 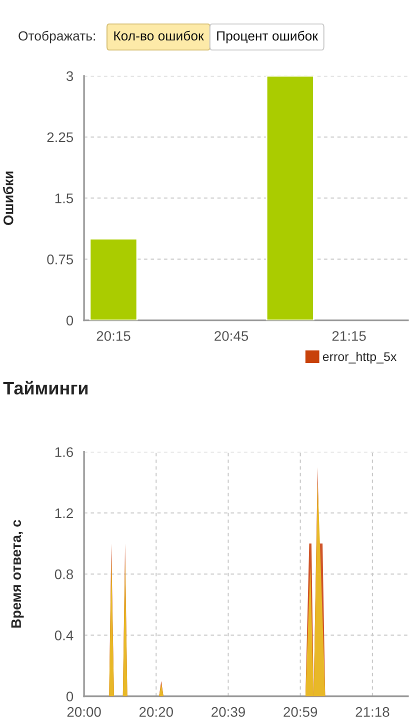 I want to click on y-tick-label: 2.25, so click(x=60, y=137).